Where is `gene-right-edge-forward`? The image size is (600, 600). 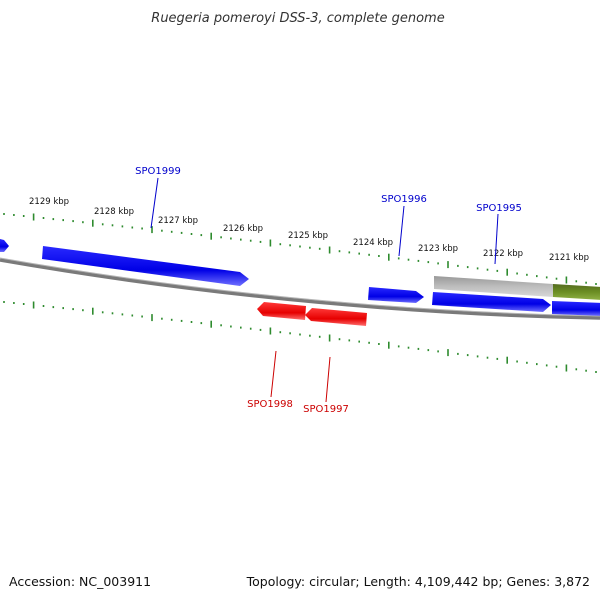
gene-right-edge-forward is located at coordinates (576, 308).